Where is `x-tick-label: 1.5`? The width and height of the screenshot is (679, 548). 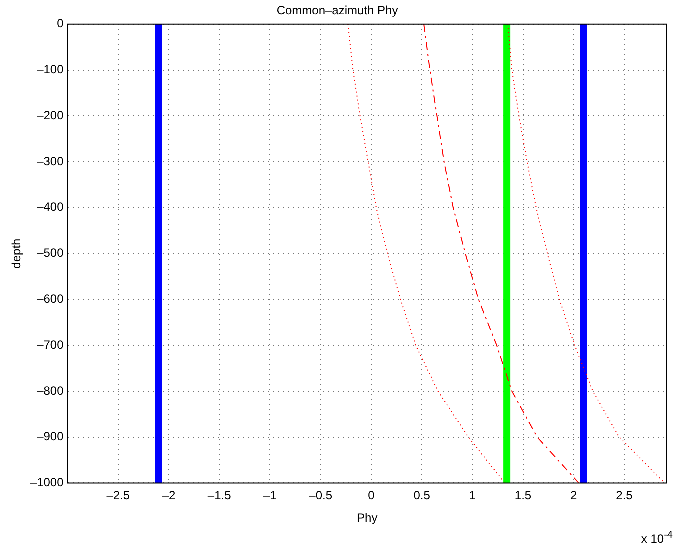
x-tick-label: 1.5 is located at coordinates (523, 495).